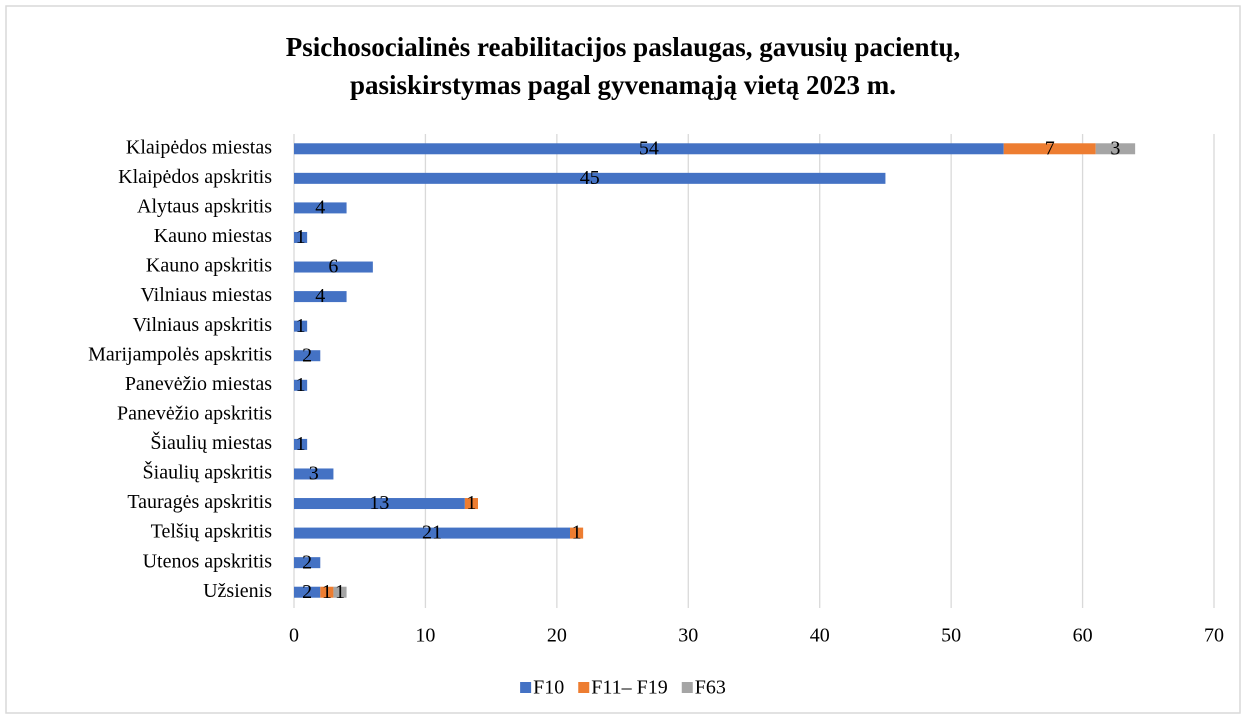  What do you see at coordinates (951, 636) in the screenshot?
I see `x-tick-label: 50` at bounding box center [951, 636].